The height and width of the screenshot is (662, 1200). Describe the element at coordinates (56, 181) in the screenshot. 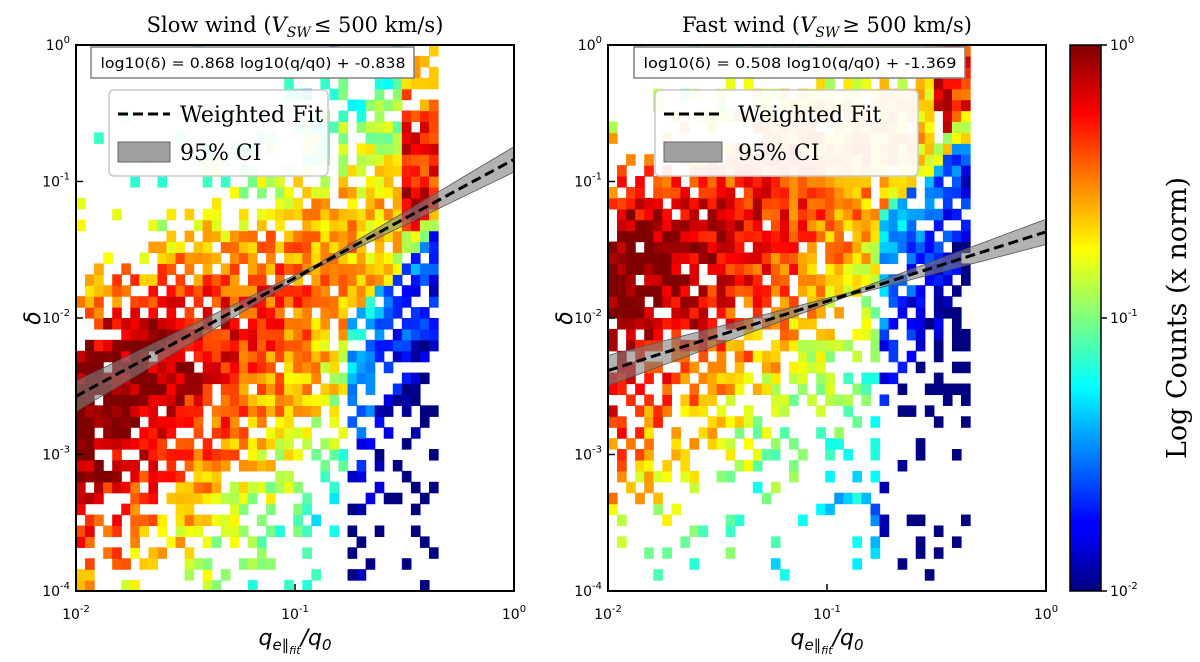

I see `y-tick-label: 10-1` at that location.